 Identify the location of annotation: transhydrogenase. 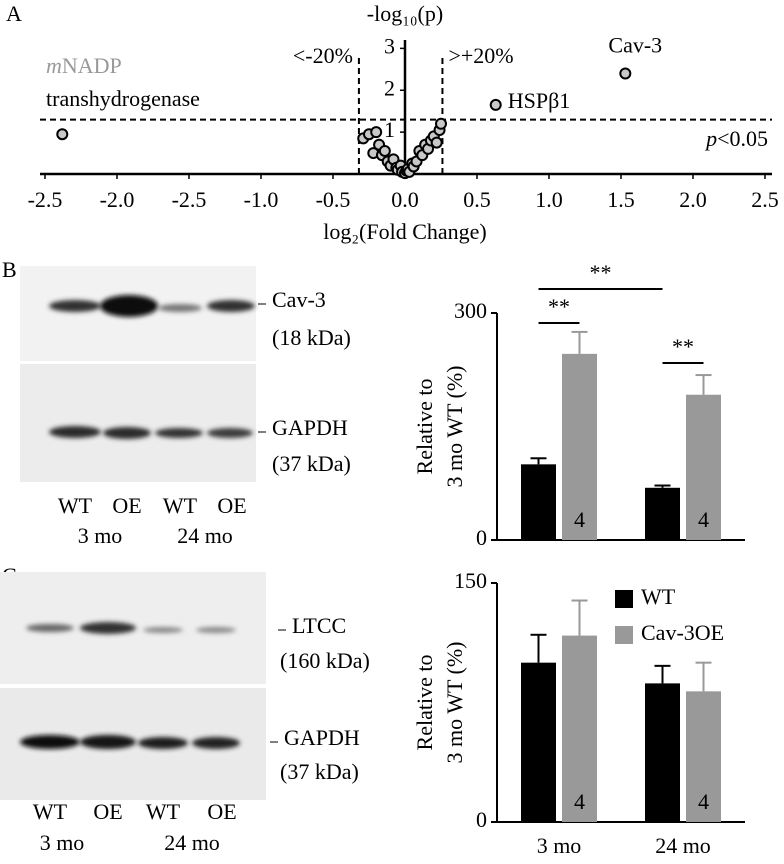
(123, 98).